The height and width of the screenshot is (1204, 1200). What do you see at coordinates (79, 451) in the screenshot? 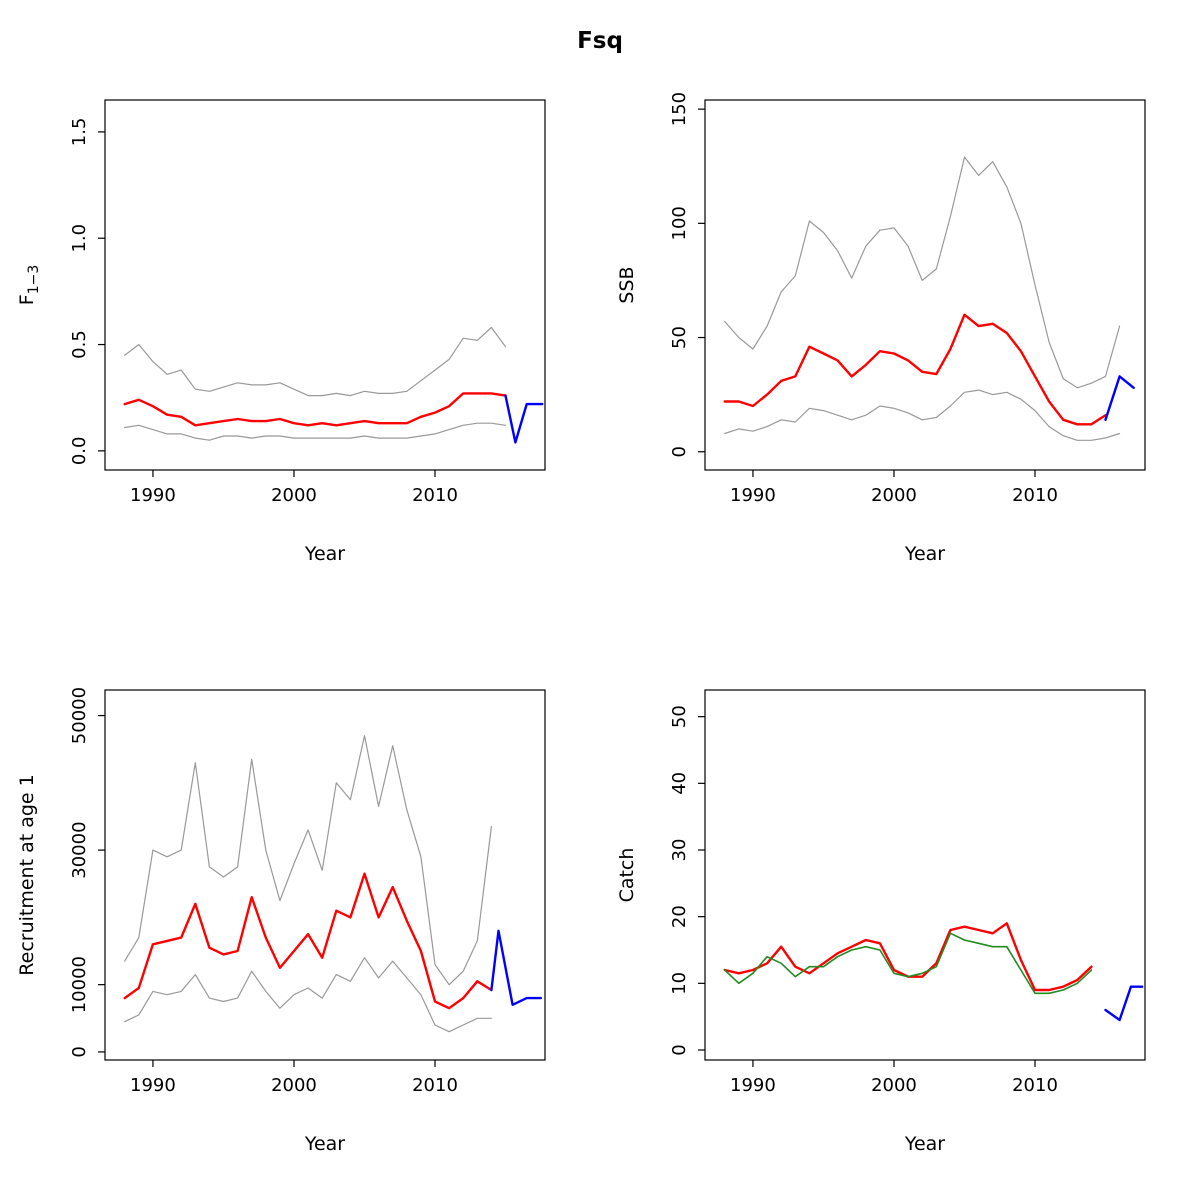
I see `y-tick-label: 0.0` at bounding box center [79, 451].